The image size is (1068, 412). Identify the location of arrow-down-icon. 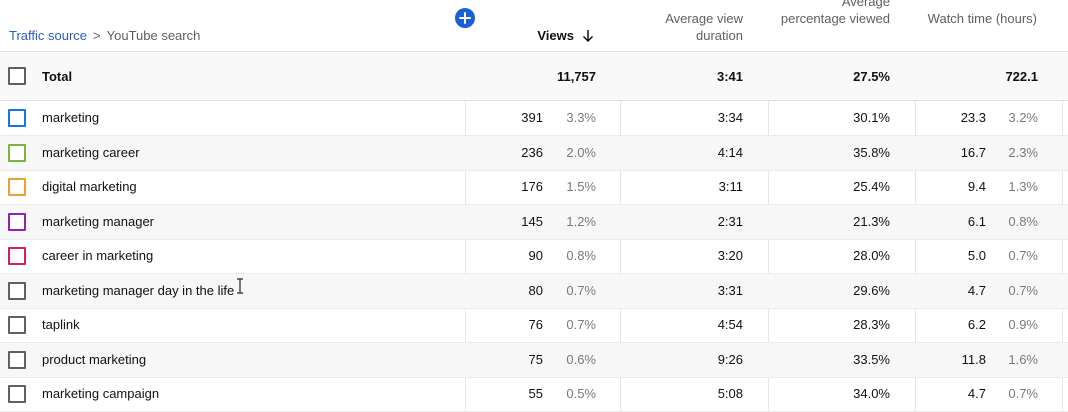
(588, 36).